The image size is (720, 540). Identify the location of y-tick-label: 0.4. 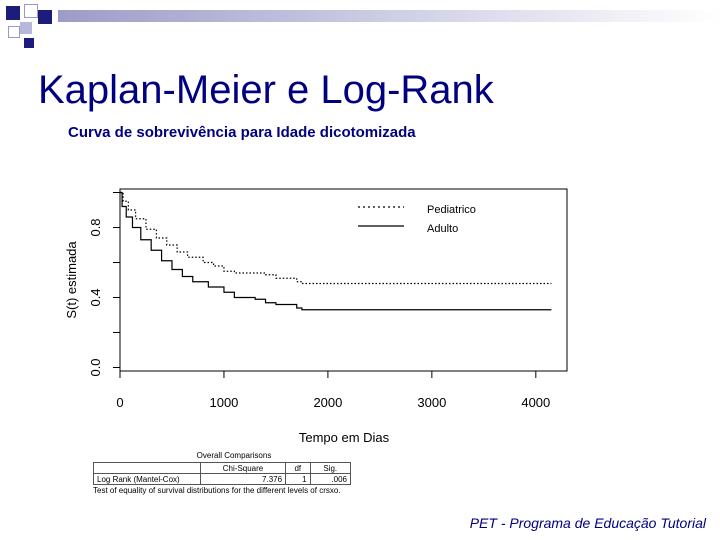
(95, 297).